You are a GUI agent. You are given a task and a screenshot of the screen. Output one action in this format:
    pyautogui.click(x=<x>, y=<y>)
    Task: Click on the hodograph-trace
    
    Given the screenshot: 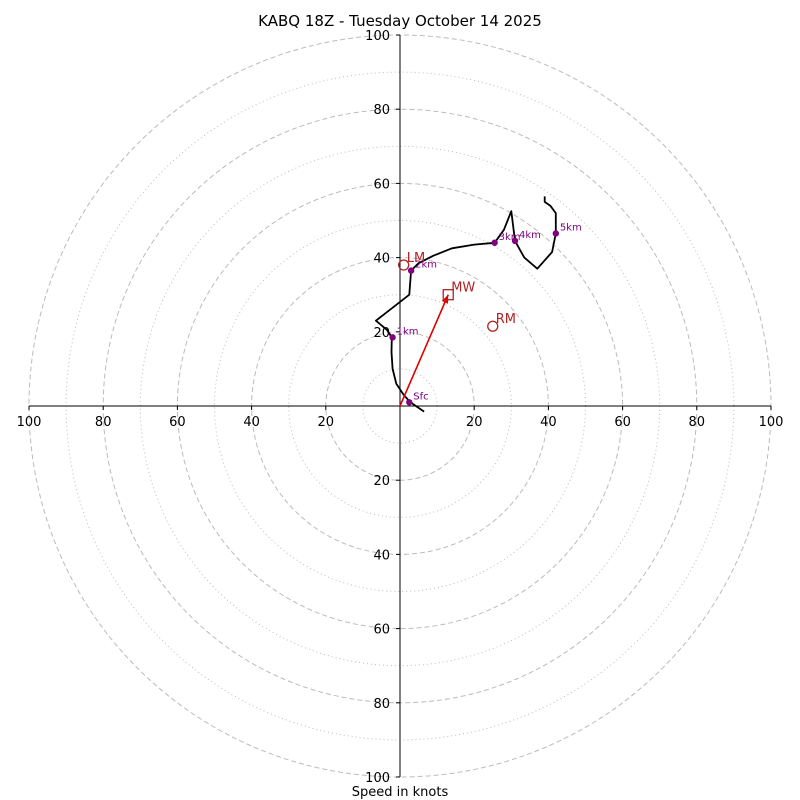 What is the action you would take?
    pyautogui.click(x=466, y=304)
    